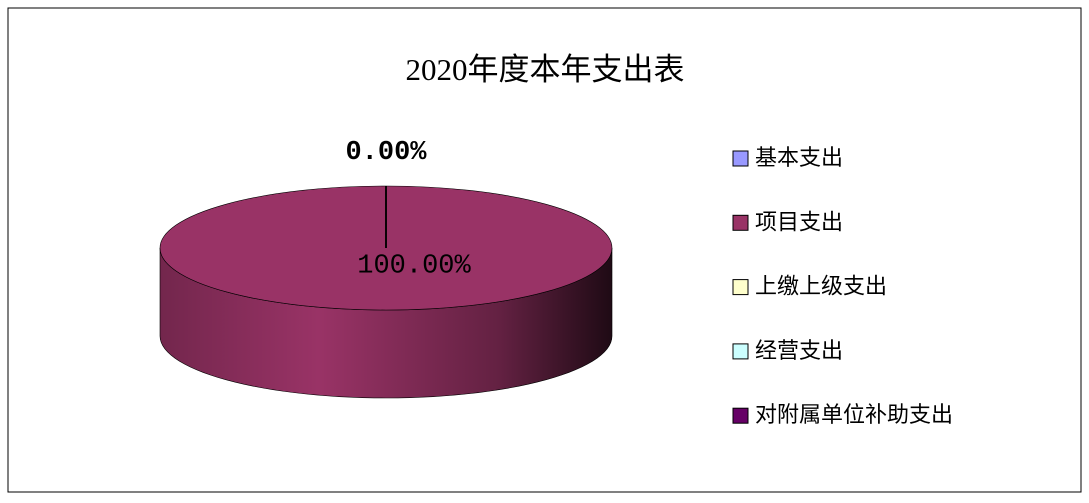 This screenshot has height=503, width=1089. I want to click on pie-side-shade, so click(386, 323).